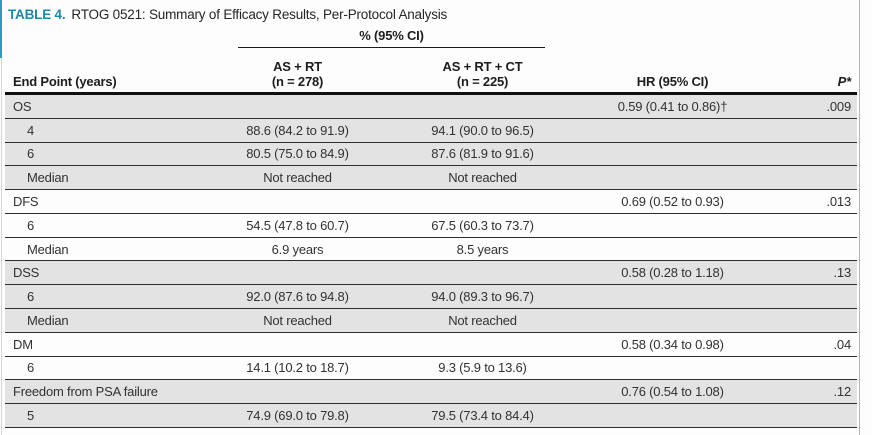 This screenshot has height=435, width=872. What do you see at coordinates (842, 273) in the screenshot?
I see `p-value-cell: .13` at bounding box center [842, 273].